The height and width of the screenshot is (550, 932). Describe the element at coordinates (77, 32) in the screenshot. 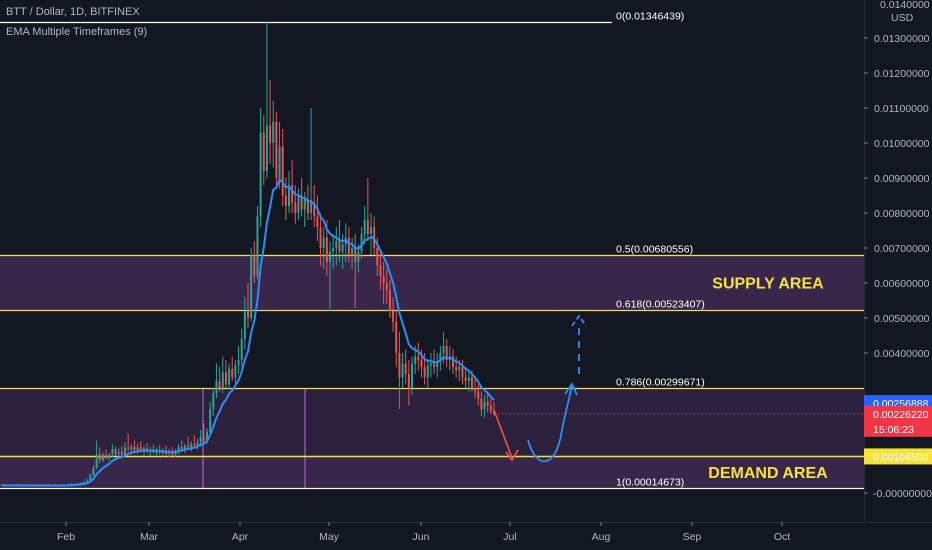

I see `indicator-title: EMA Multiple Timeframes (9)` at that location.